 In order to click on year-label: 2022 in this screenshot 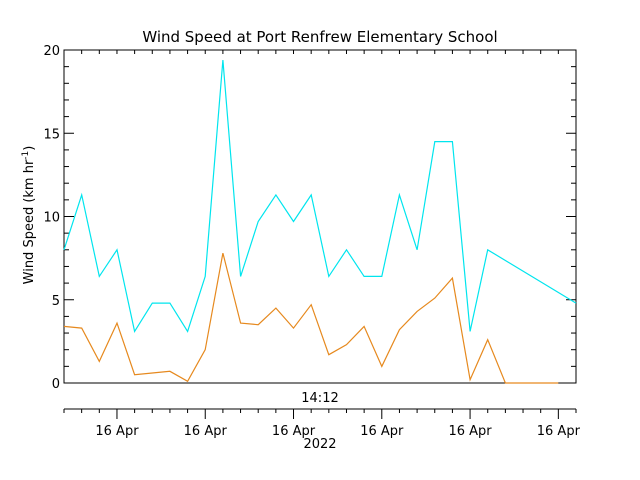, I will do `click(319, 444)`.